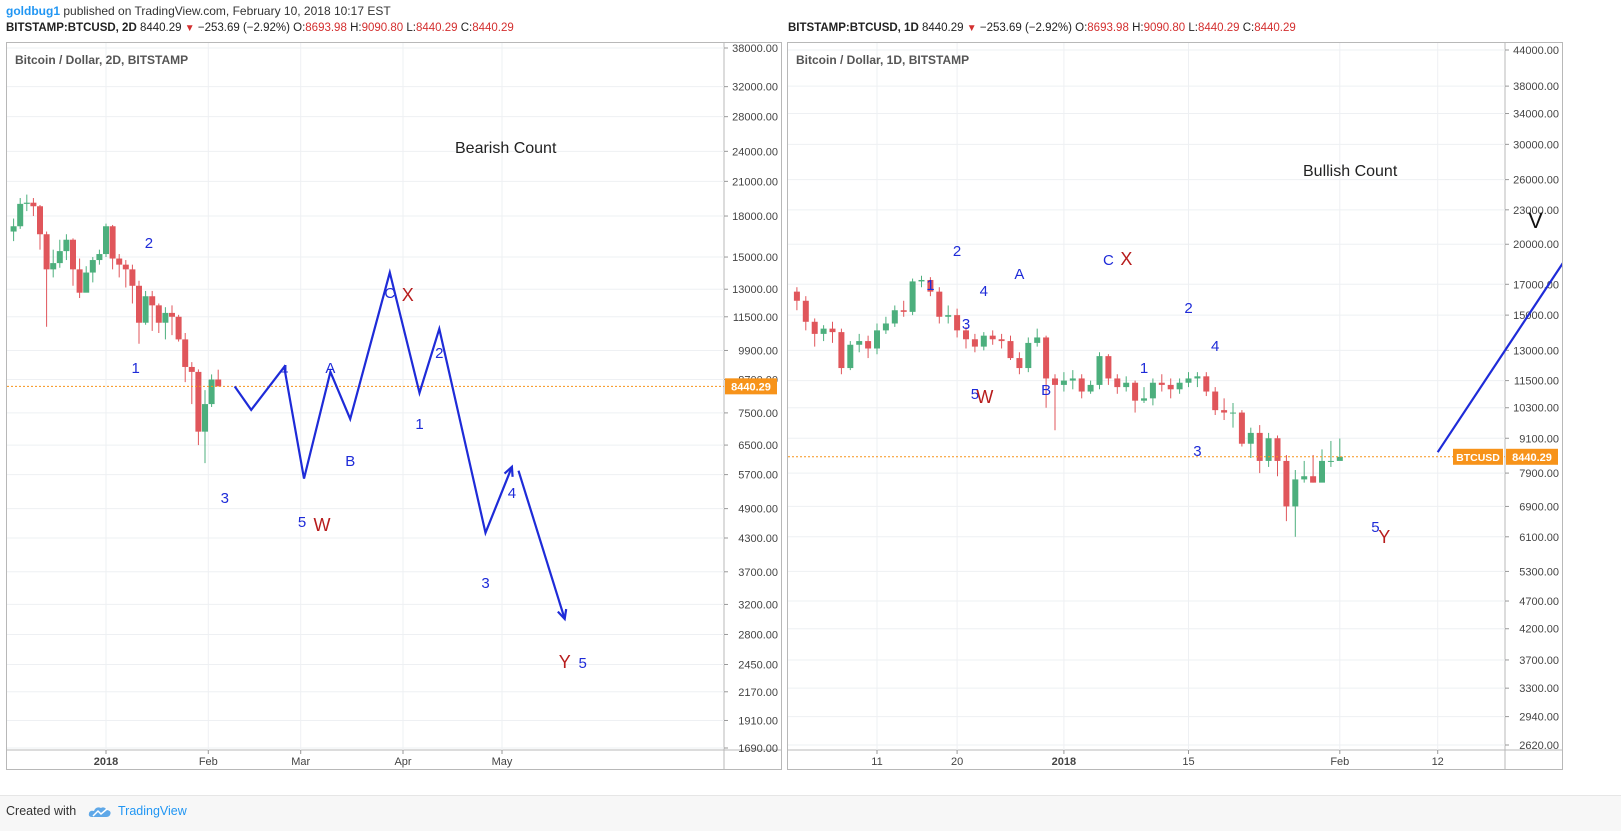 The width and height of the screenshot is (1621, 831). I want to click on y-tick-label: 32000.00, so click(755, 88).